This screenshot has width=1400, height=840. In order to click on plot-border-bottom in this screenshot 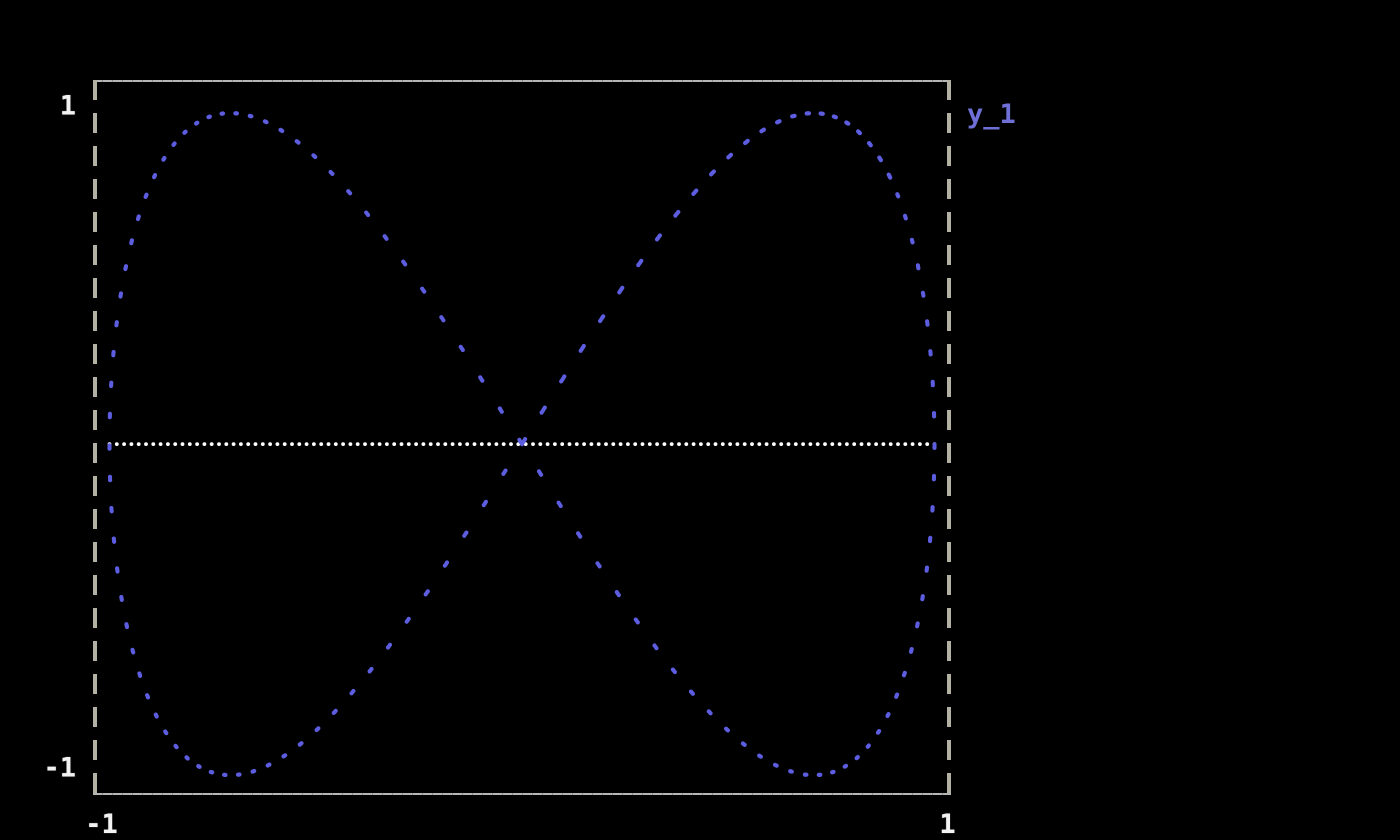, I will do `click(522, 794)`.